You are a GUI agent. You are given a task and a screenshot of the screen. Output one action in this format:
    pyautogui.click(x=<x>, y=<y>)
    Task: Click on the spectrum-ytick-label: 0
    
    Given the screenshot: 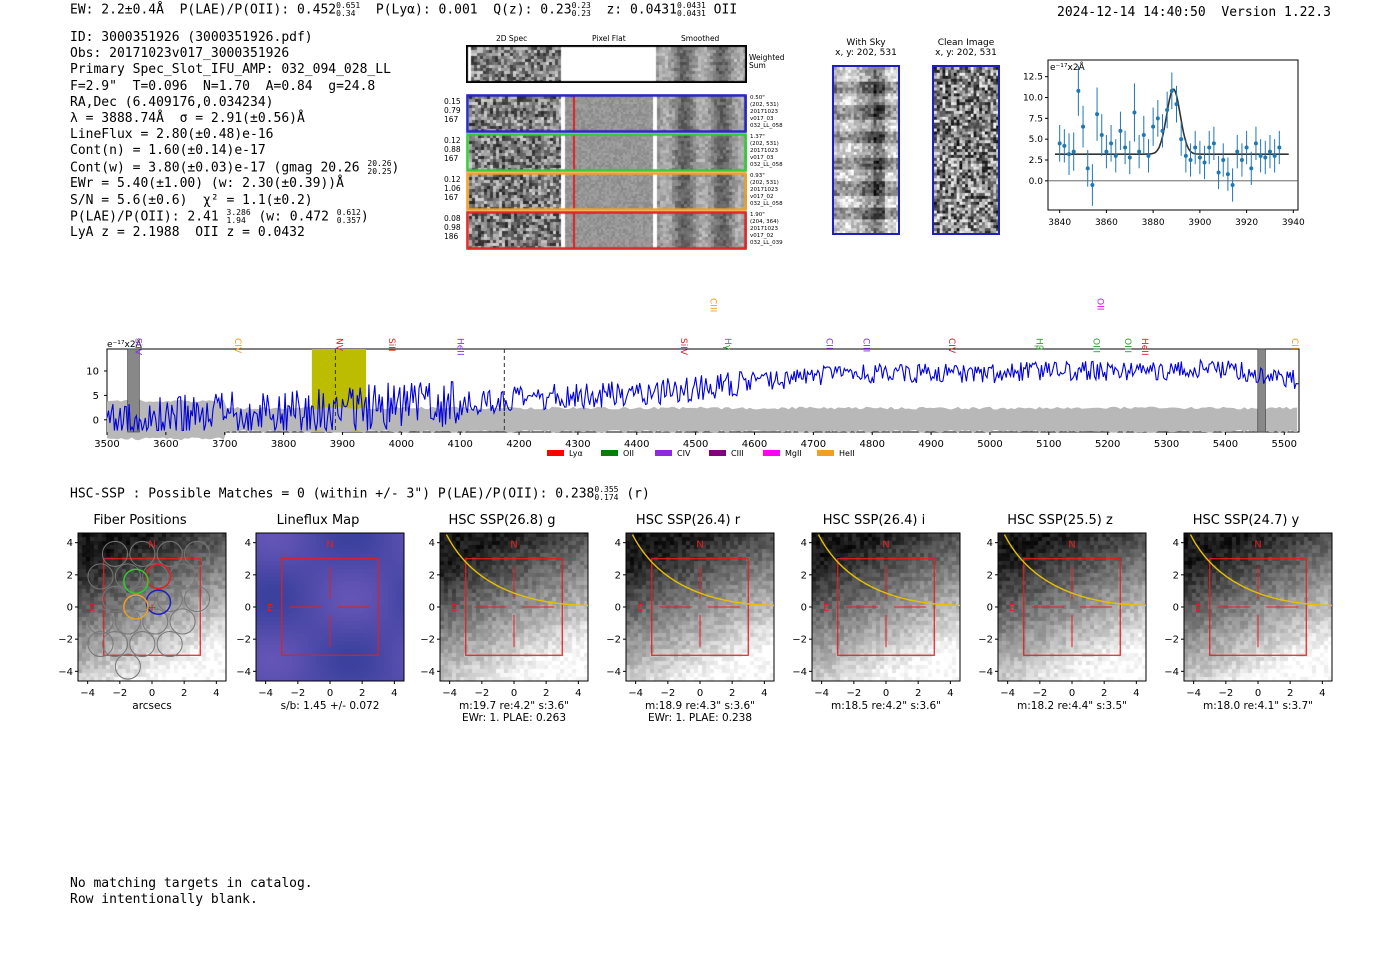 What is the action you would take?
    pyautogui.click(x=96, y=420)
    